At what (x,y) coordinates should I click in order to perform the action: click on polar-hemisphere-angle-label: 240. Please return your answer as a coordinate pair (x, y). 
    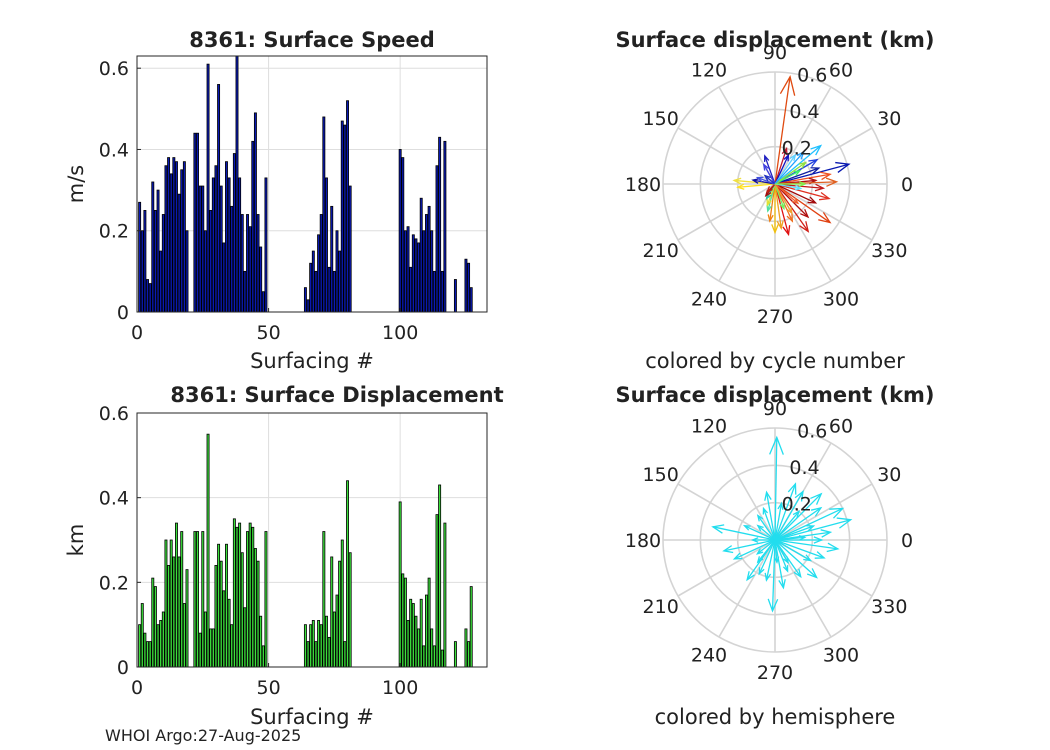
    Looking at the image, I should click on (709, 655).